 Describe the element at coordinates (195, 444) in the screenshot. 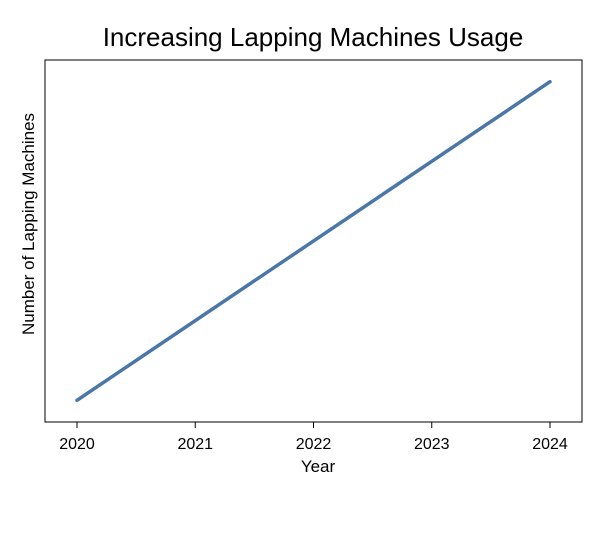

I see `x-tick-label: 2021` at that location.